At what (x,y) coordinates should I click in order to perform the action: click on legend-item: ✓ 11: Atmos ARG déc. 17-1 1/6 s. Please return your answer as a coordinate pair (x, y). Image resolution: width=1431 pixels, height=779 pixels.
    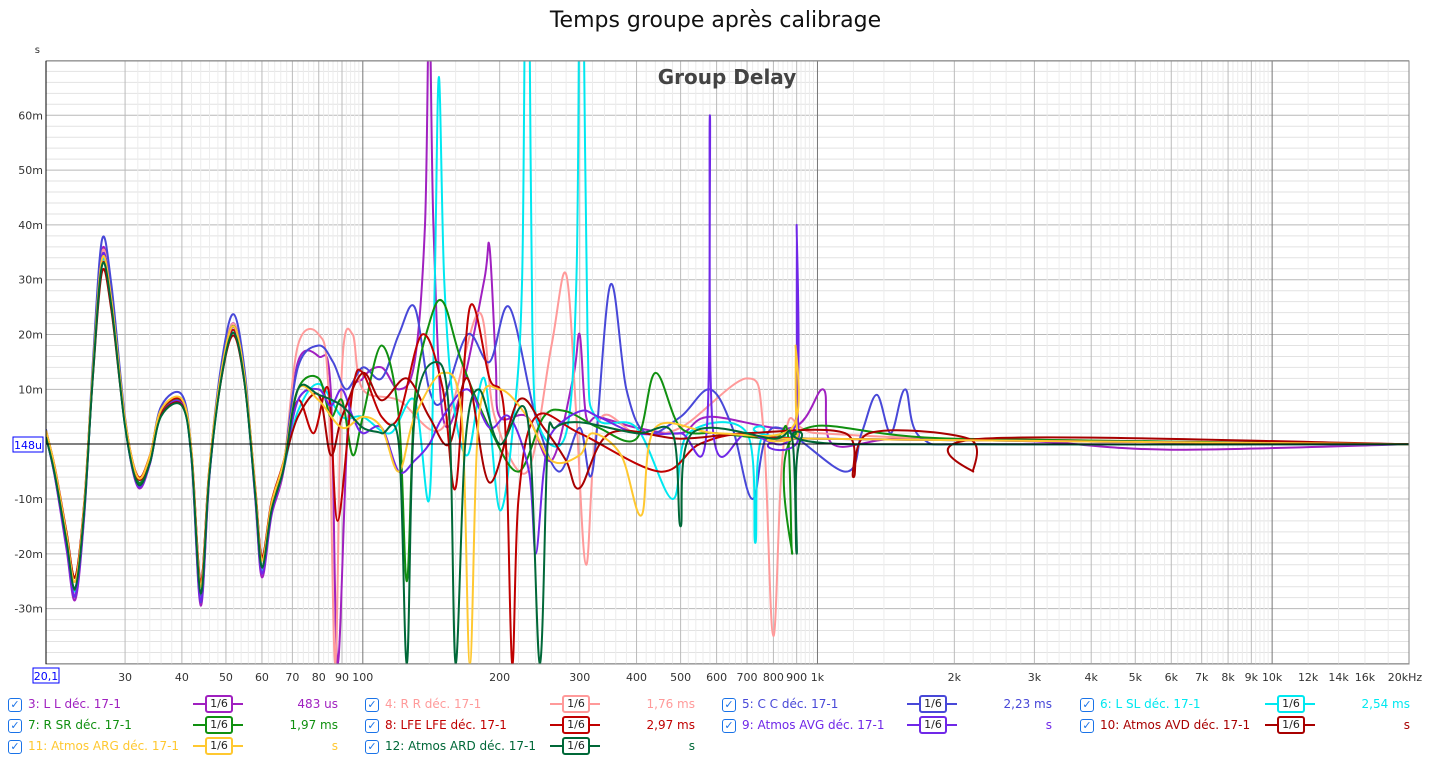
    Looking at the image, I should click on (183, 747).